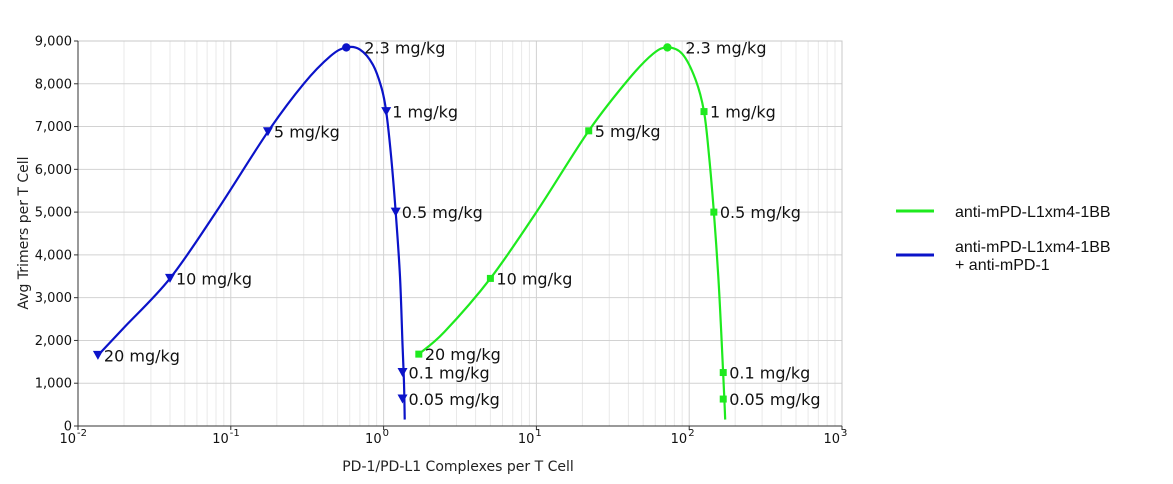 The image size is (1173, 484). Describe the element at coordinates (82, 433) in the screenshot. I see `x-tick-label-exponent: -2` at that location.